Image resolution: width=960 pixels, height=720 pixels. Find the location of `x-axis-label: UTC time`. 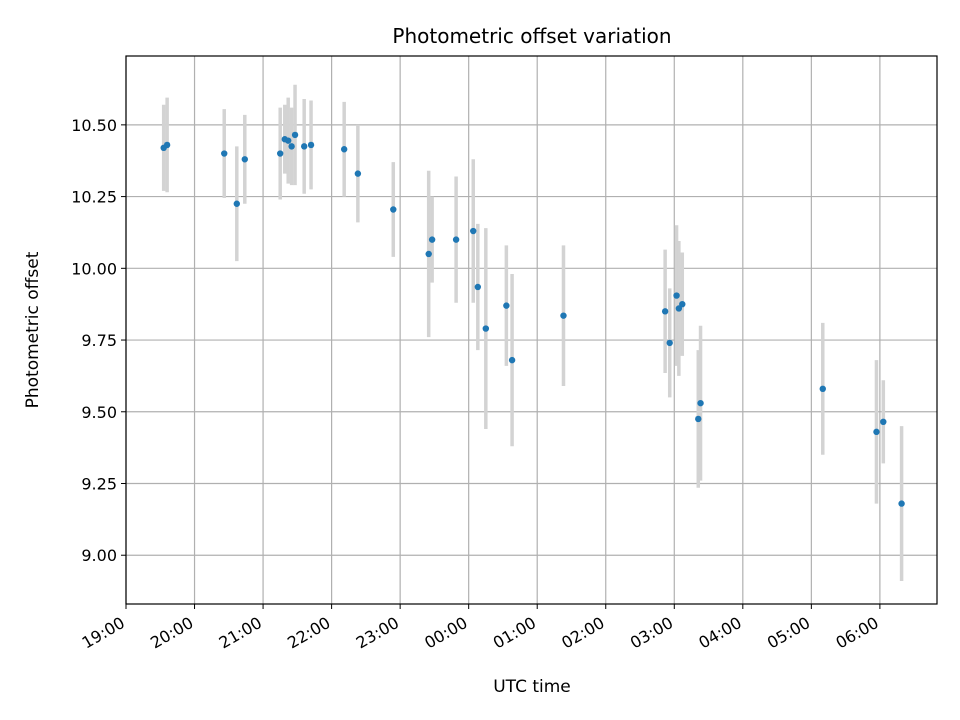

x-axis-label: UTC time is located at coordinates (532, 687).